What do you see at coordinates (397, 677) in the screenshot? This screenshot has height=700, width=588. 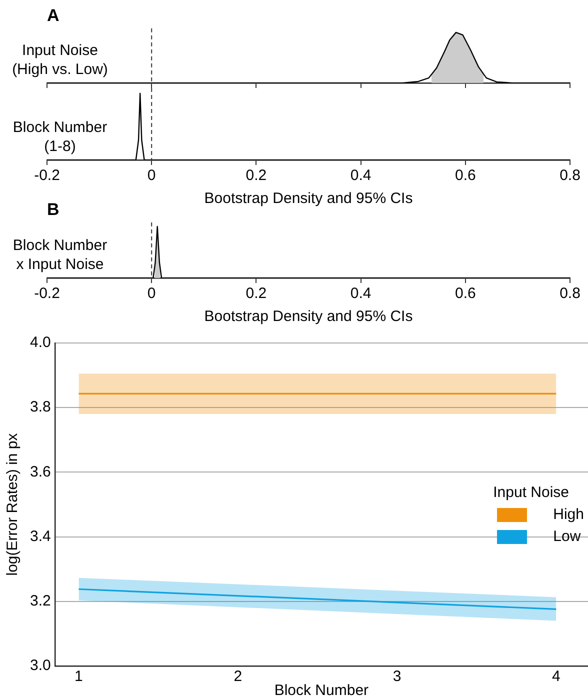 I see `x-tick-label: 3` at bounding box center [397, 677].